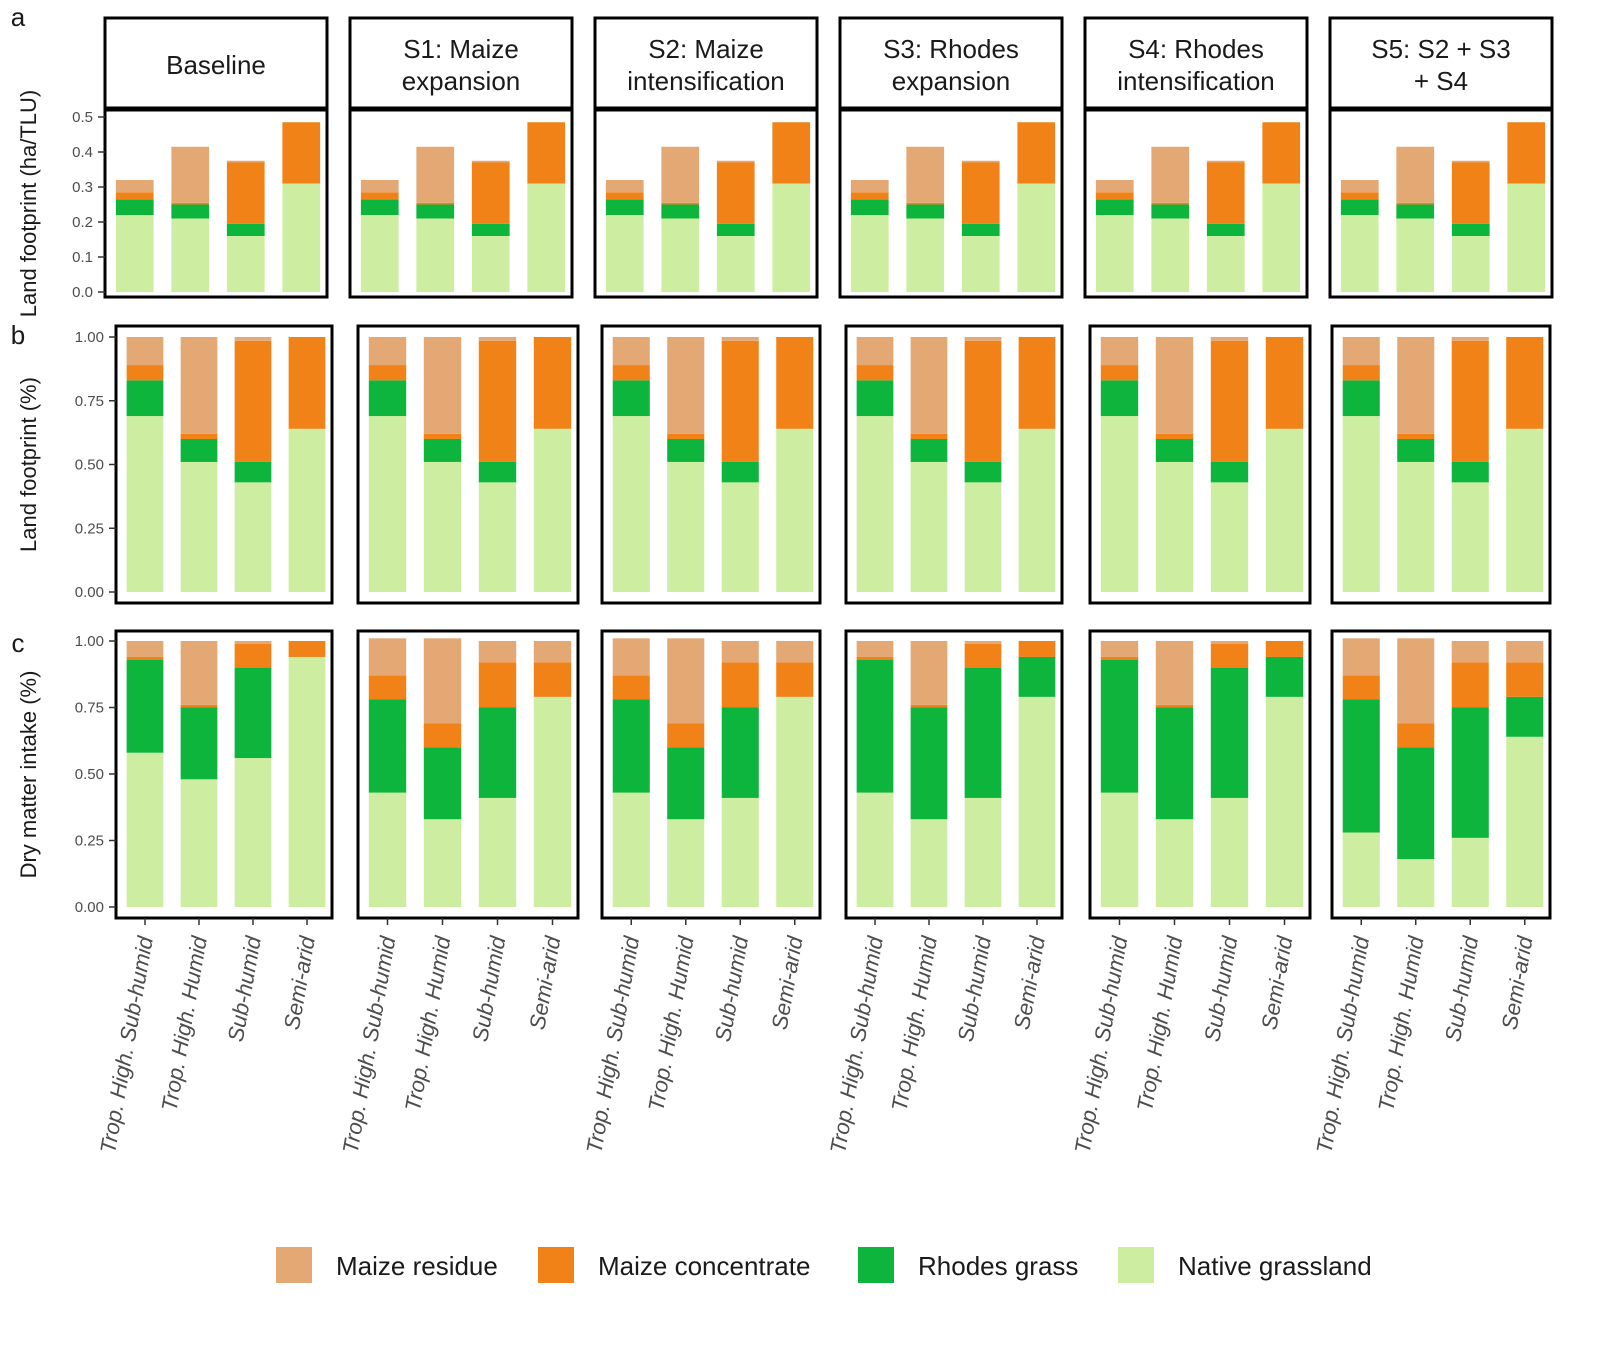 The height and width of the screenshot is (1350, 1600). What do you see at coordinates (82, 222) in the screenshot?
I see `y-tick-label: 0.2` at bounding box center [82, 222].